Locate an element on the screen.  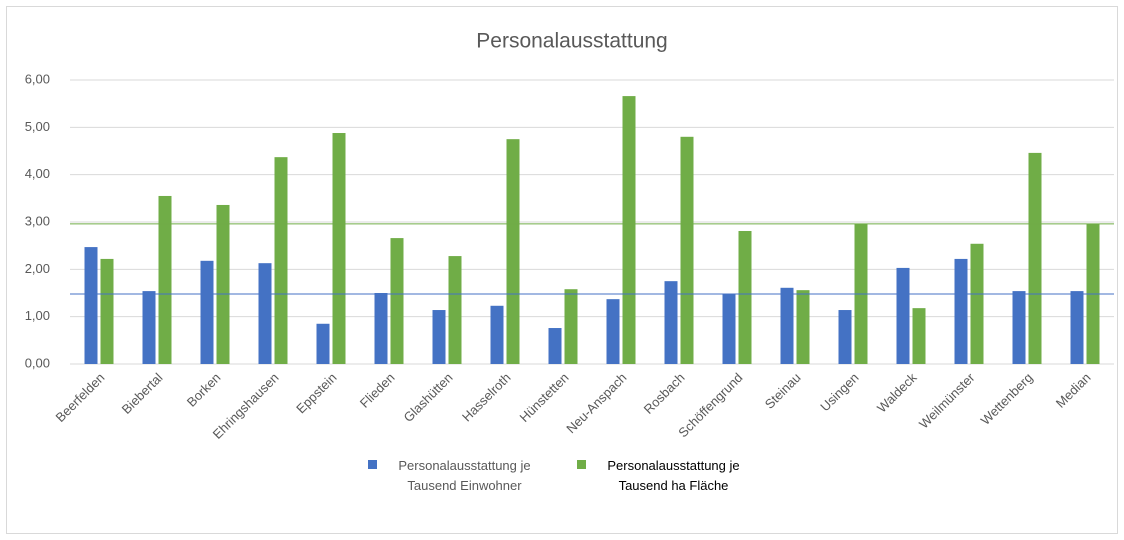
x-tick-label: Rosbach is located at coordinates (664, 393).